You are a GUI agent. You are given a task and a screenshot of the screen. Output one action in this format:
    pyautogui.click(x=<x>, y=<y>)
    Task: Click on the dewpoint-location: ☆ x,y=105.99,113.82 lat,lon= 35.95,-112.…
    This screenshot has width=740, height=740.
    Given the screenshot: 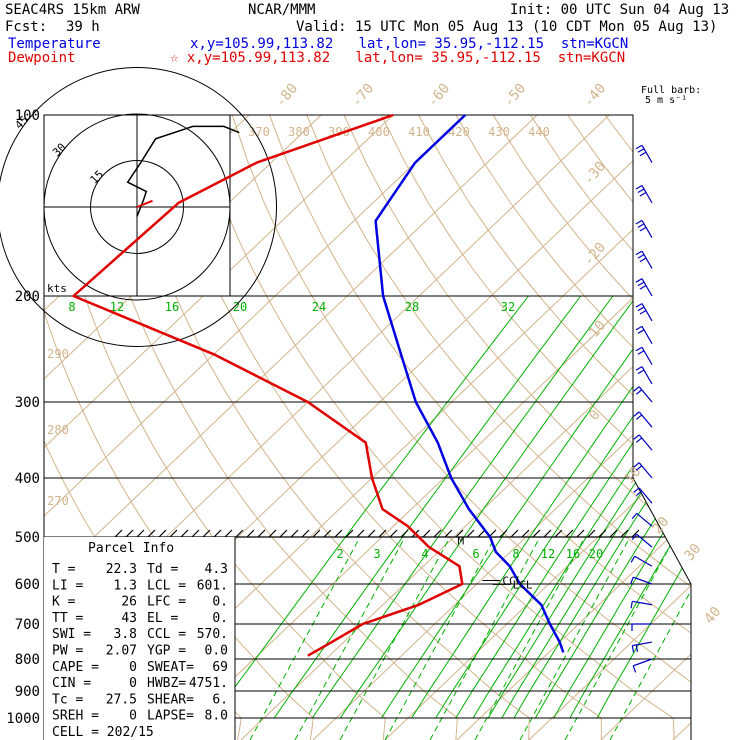 What is the action you would take?
    pyautogui.click(x=398, y=58)
    